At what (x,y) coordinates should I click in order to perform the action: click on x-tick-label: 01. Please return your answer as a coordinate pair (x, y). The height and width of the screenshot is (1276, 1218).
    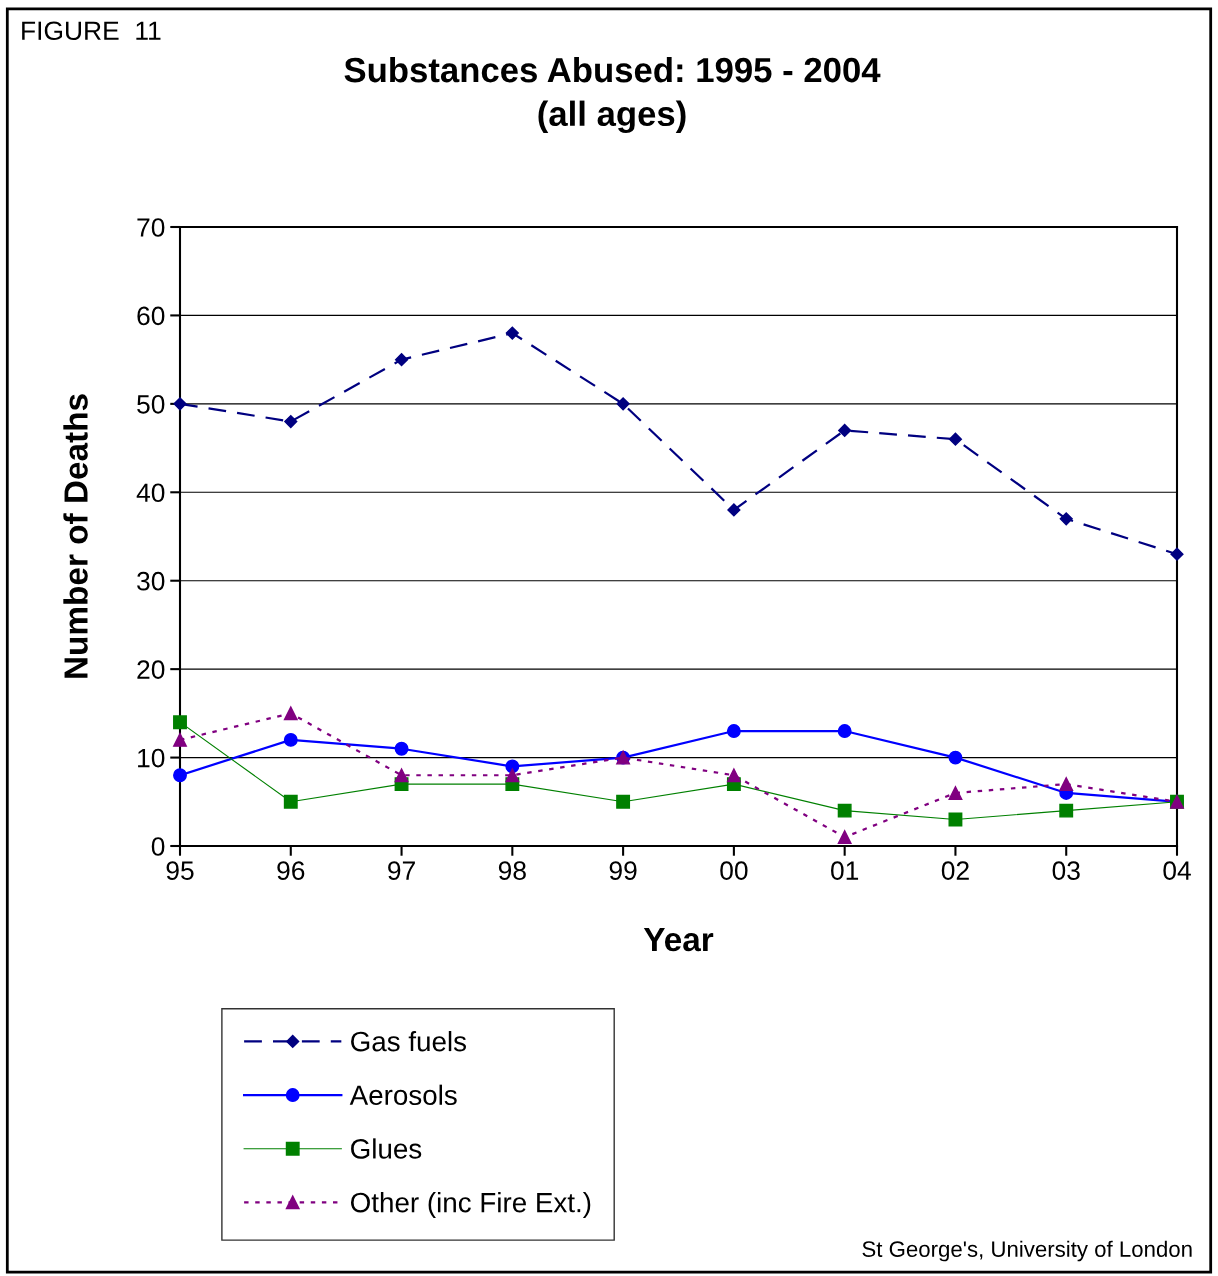
    Looking at the image, I should click on (845, 870).